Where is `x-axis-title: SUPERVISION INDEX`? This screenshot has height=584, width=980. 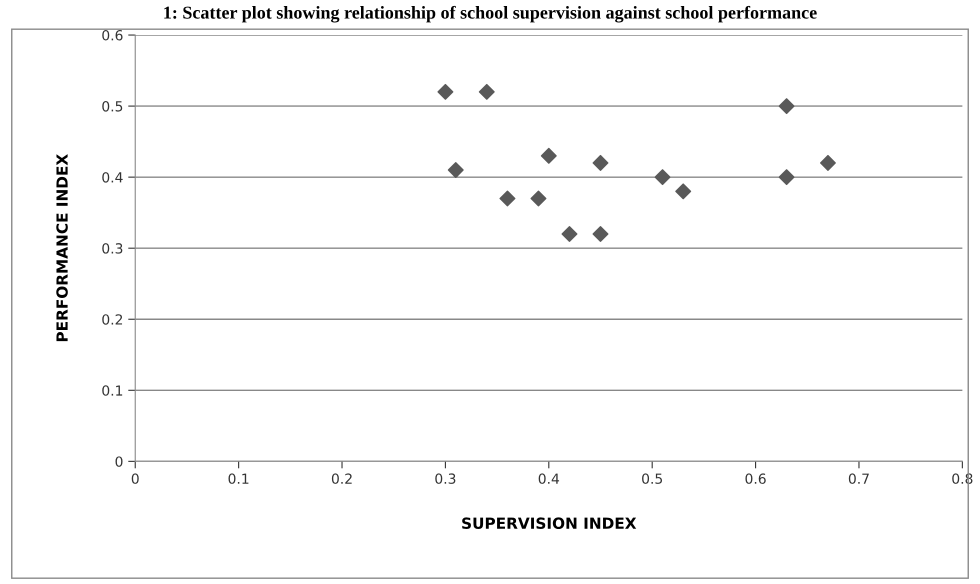
x-axis-title: SUPERVISION INDEX is located at coordinates (549, 523).